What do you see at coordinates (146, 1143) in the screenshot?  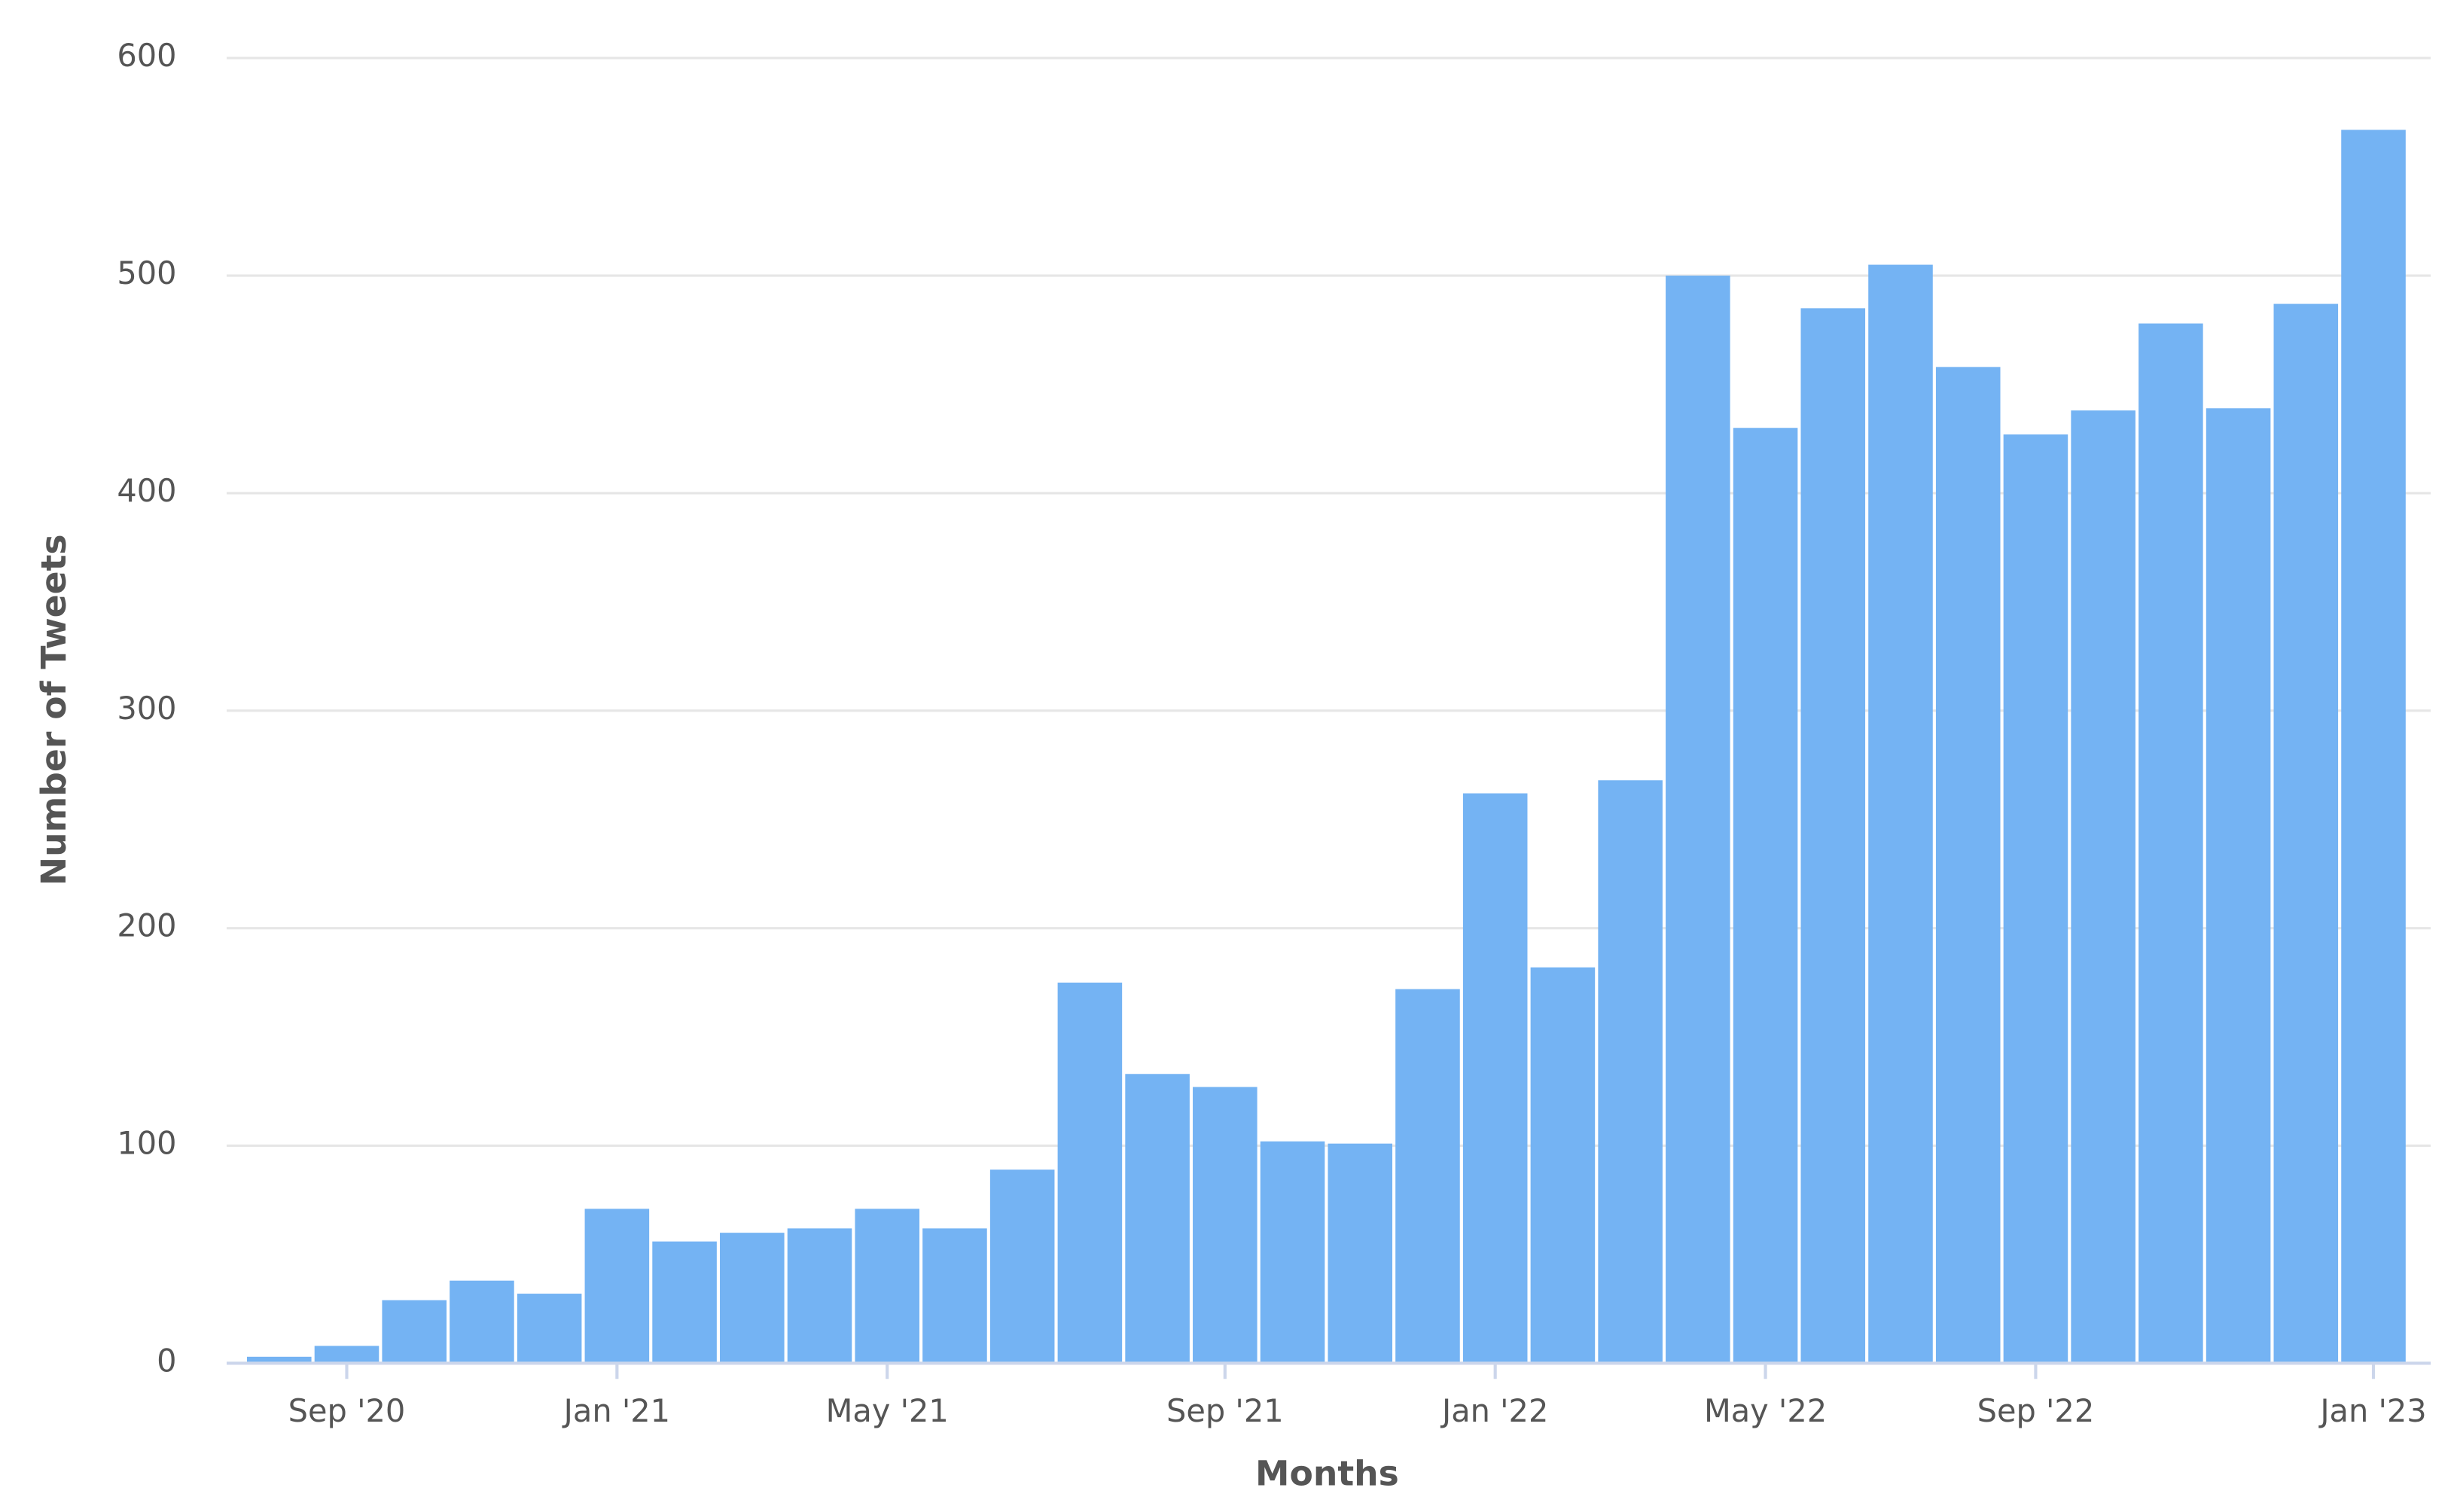 I see `y-tick-label: 100` at bounding box center [146, 1143].